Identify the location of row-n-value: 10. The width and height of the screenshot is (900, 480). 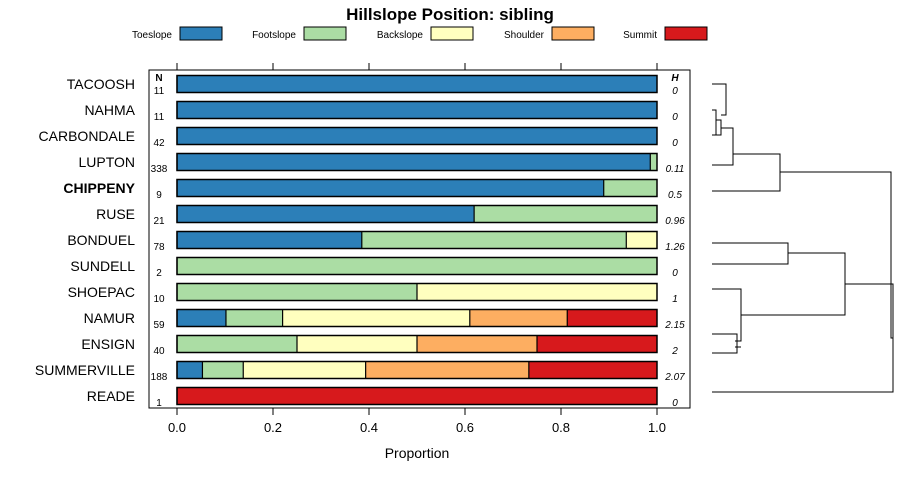
(159, 299).